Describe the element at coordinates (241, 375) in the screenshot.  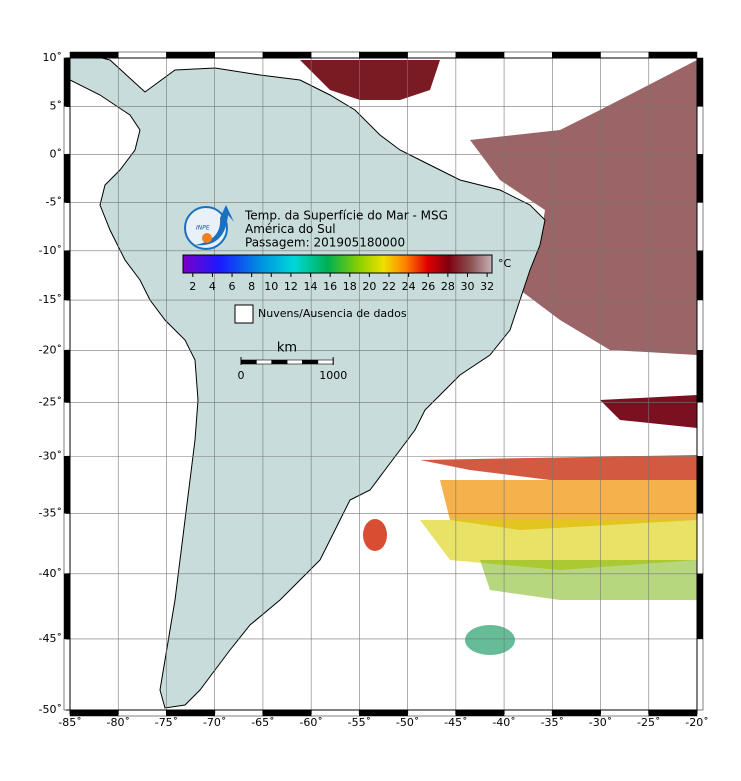
I see `scale-tick-label: 0` at that location.